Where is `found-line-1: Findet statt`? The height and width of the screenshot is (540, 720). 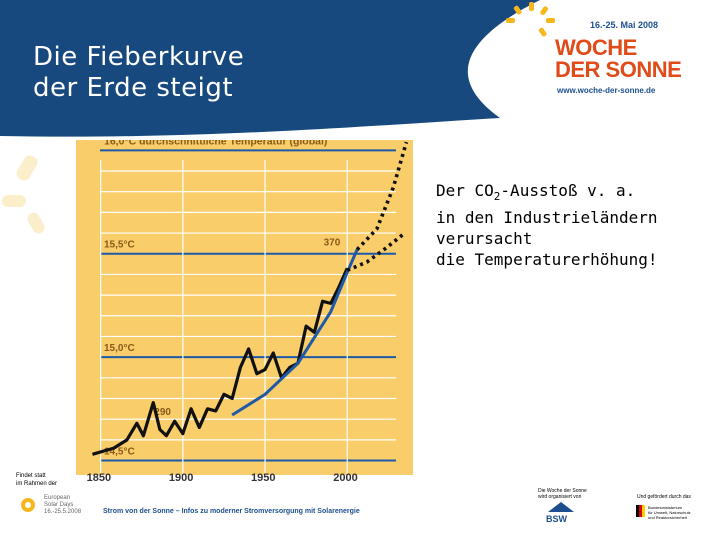
found-line-1: Findet statt is located at coordinates (31, 476).